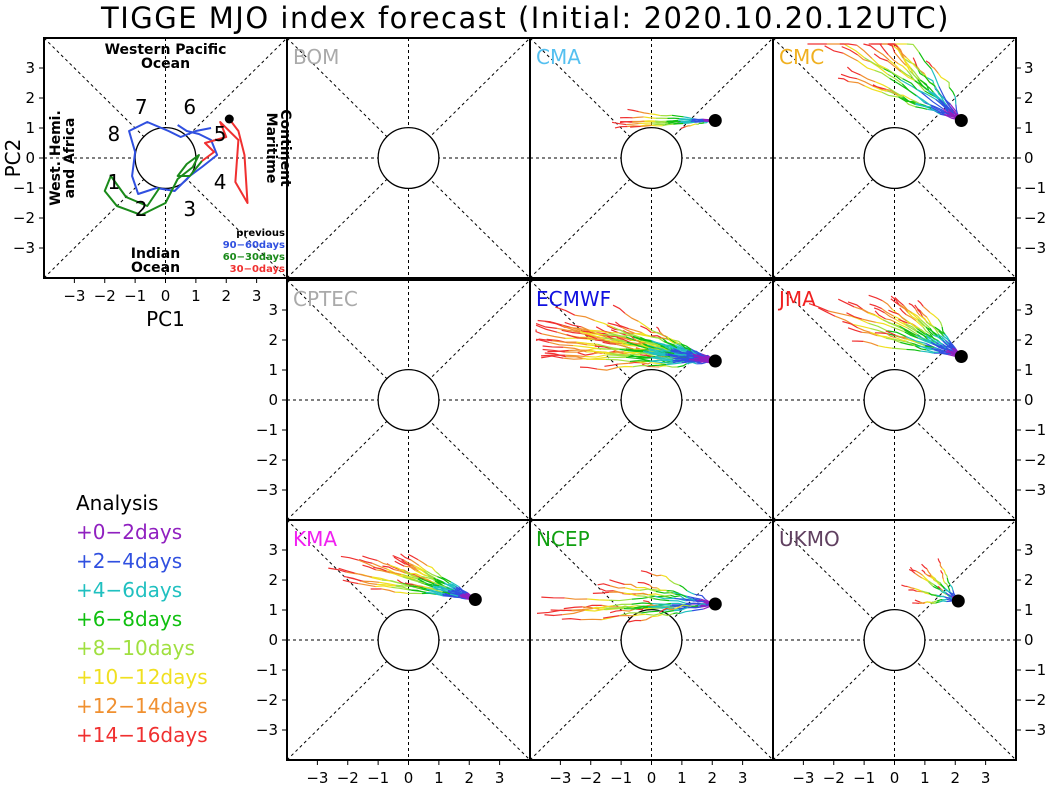 This screenshot has height=785, width=1051. I want to click on previous-legend-entry: 60−30days, so click(254, 257).